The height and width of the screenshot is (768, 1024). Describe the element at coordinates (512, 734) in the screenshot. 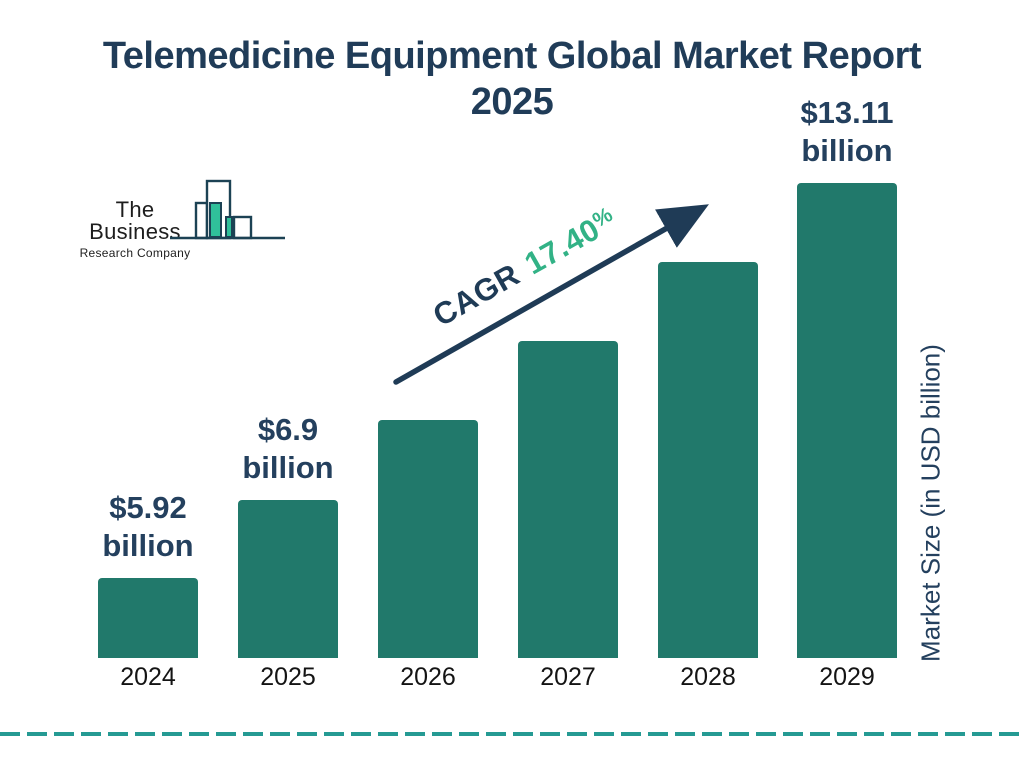

I see `bottom-divider-dashed-line` at that location.